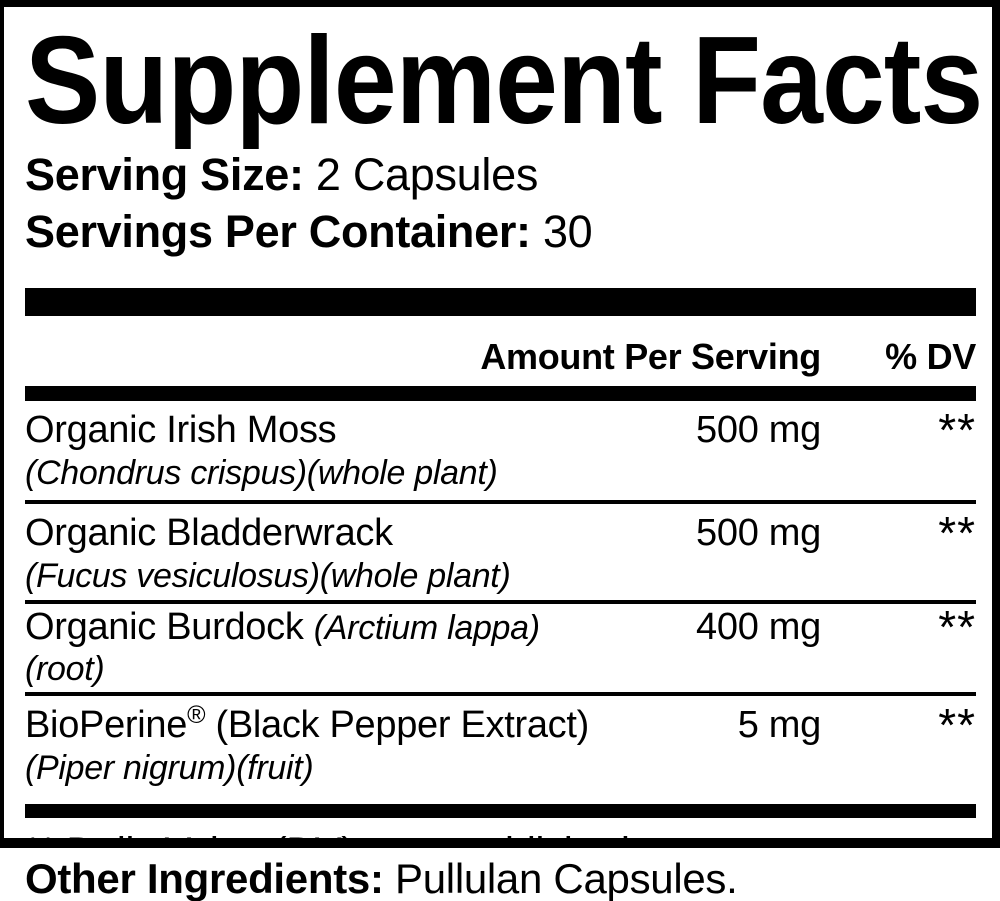  What do you see at coordinates (204, 878) in the screenshot?
I see `other-ingredients-label: Other Ingredients:` at bounding box center [204, 878].